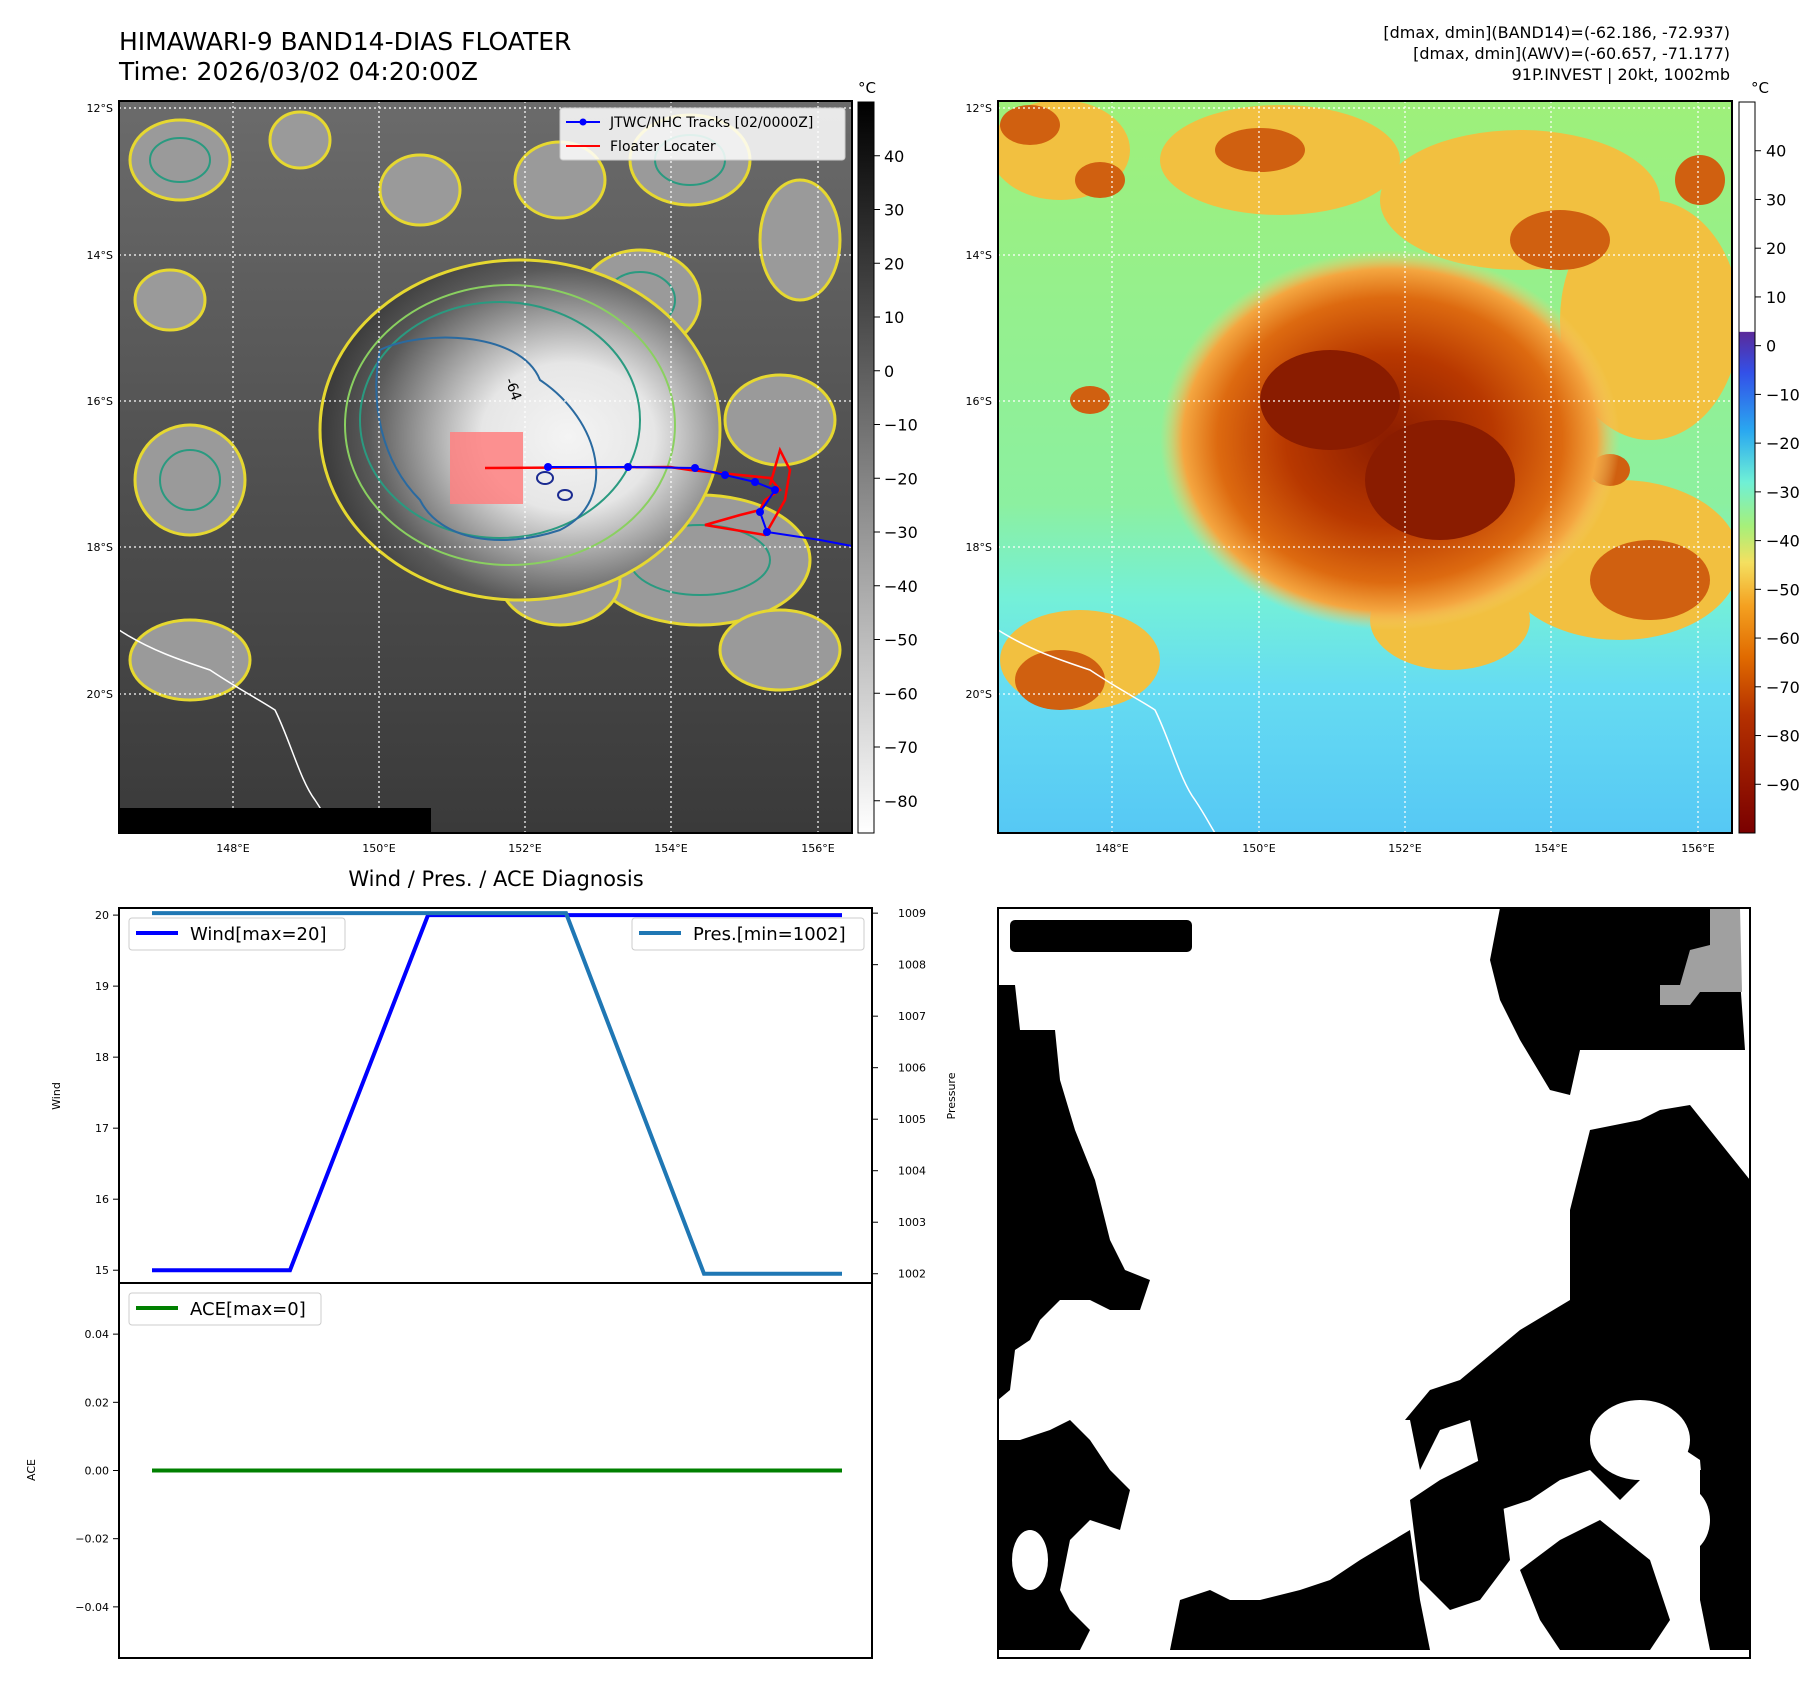 The image size is (1813, 1690). Describe the element at coordinates (495, 879) in the screenshot. I see `diagnosis-title: Wind / Pres. / ACE Diagnosis` at that location.